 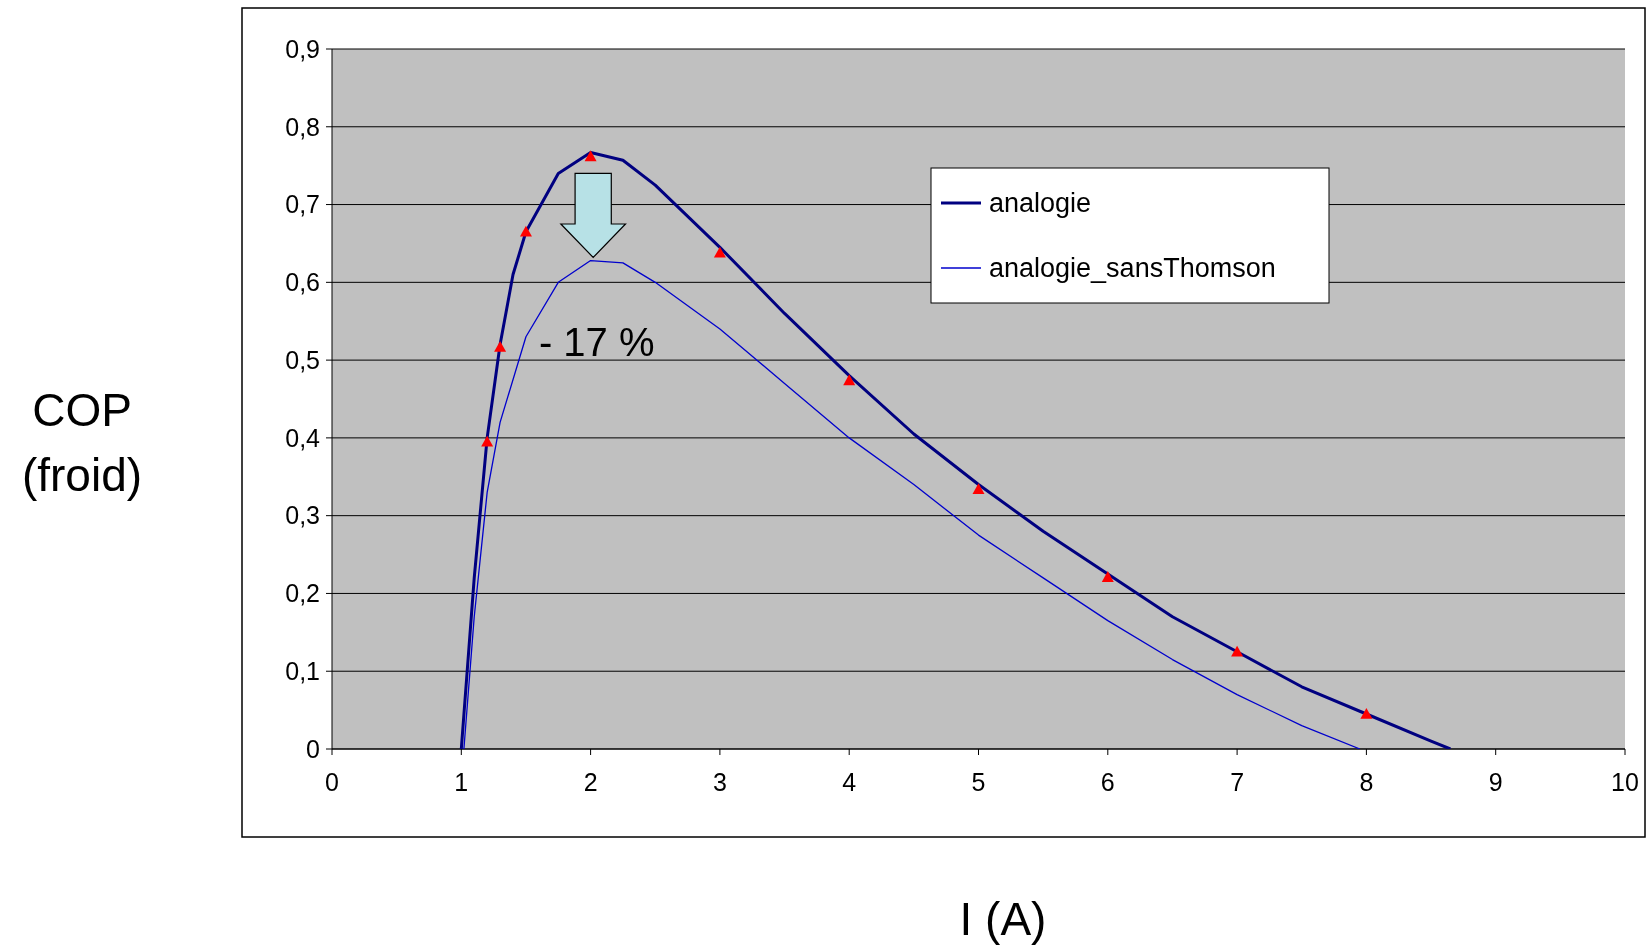 I want to click on legend-label: analogie, so click(x=1040, y=203).